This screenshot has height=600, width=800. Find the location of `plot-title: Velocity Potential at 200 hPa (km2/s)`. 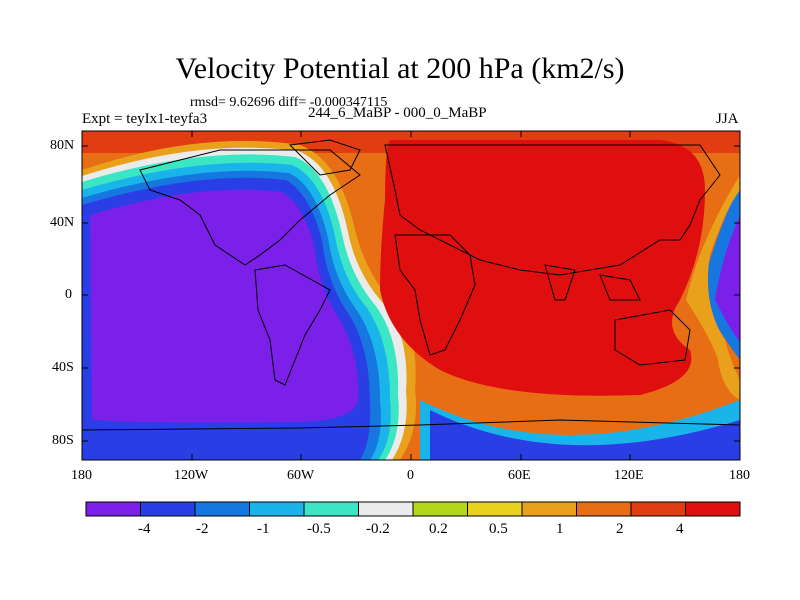

plot-title: Velocity Potential at 200 hPa (km2/s) is located at coordinates (400, 68).